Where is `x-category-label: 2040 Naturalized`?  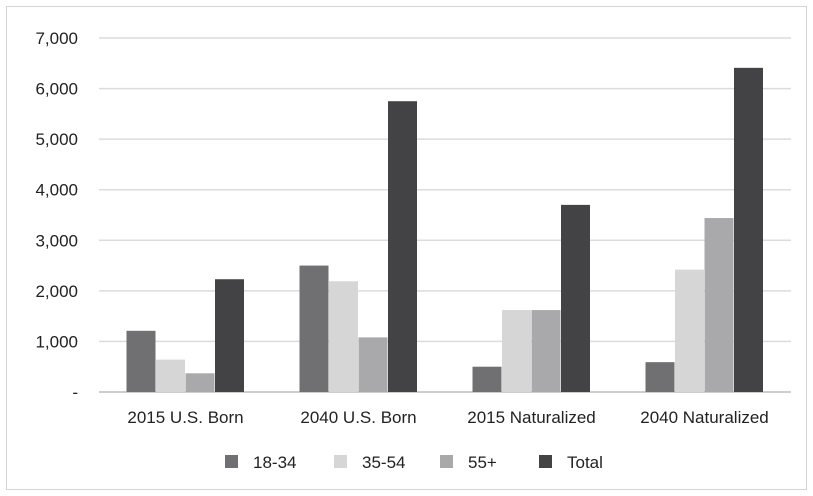 x-category-label: 2040 Naturalized is located at coordinates (704, 417).